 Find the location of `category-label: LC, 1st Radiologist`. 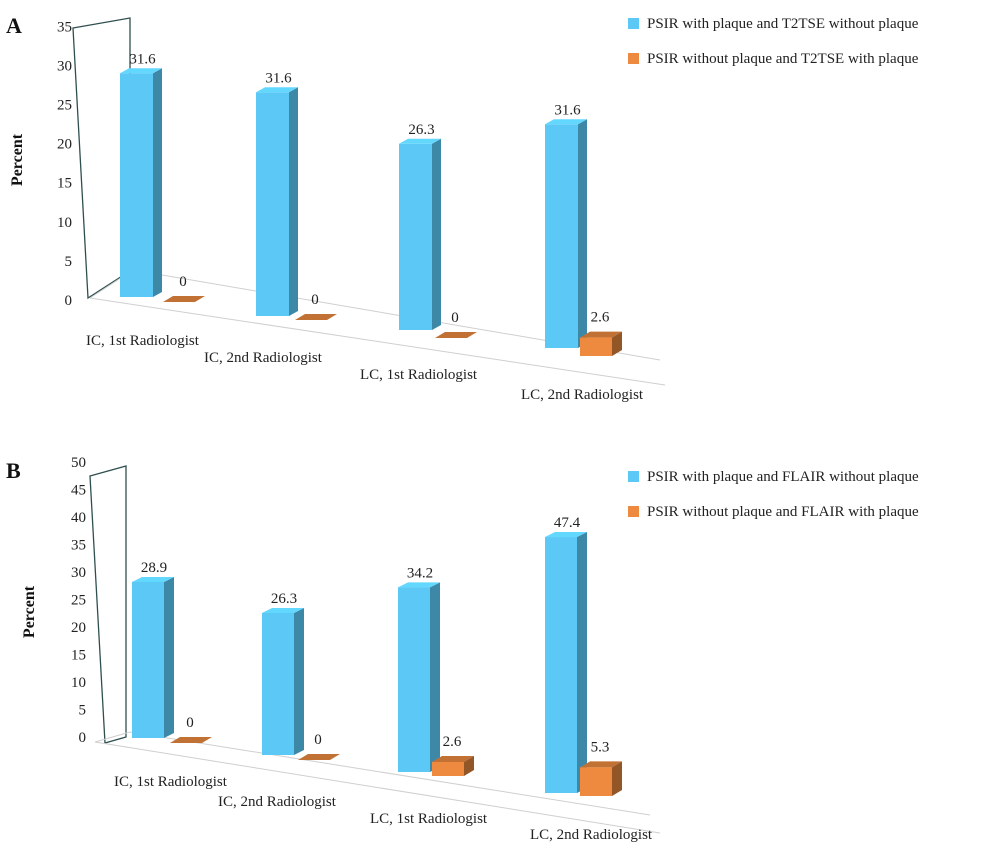

category-label: LC, 1st Radiologist is located at coordinates (429, 819).